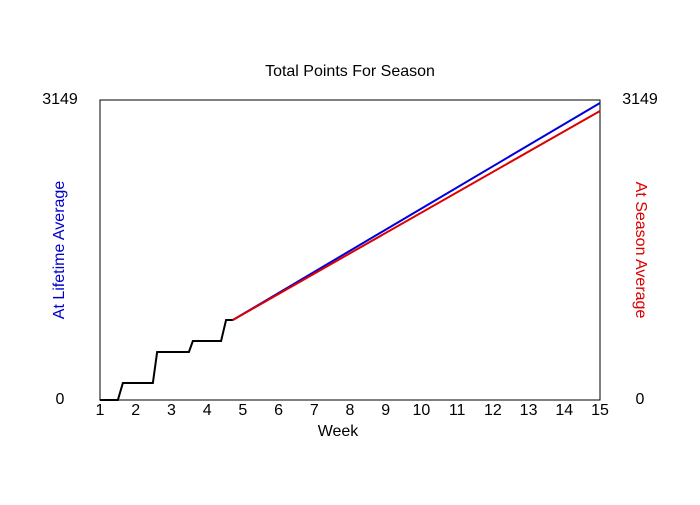 This screenshot has width=700, height=505. Describe the element at coordinates (493, 410) in the screenshot. I see `x-tick-label: 12` at that location.